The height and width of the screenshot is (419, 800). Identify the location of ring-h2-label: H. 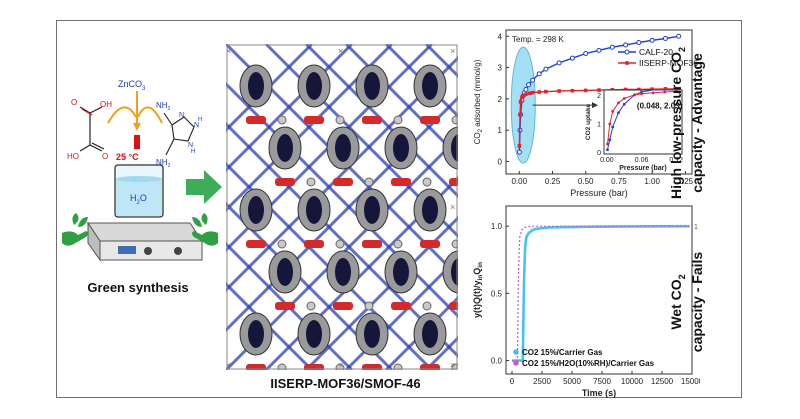
(193, 152).